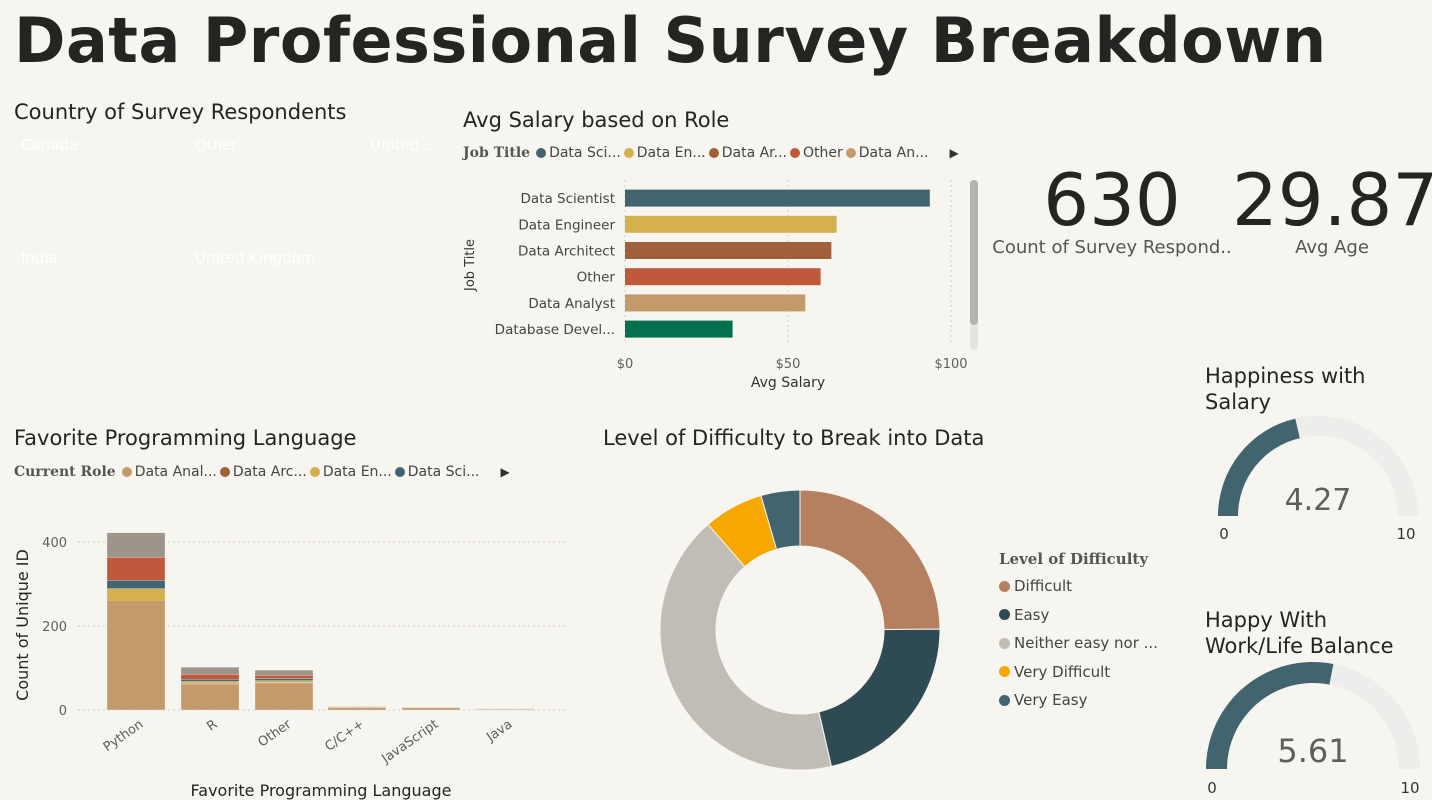 The image size is (1432, 800). Describe the element at coordinates (816, 153) in the screenshot. I see `legend-item: Other` at that location.